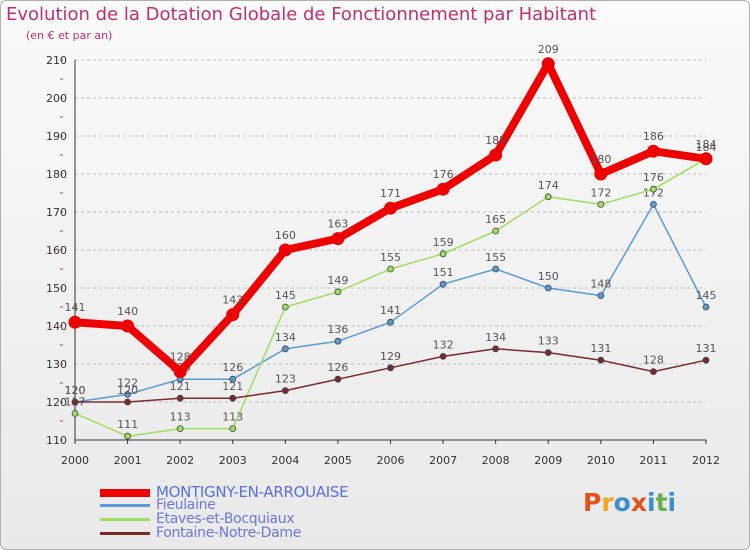 The width and height of the screenshot is (750, 550). What do you see at coordinates (622, 502) in the screenshot?
I see `logo-letter: o` at bounding box center [622, 502].